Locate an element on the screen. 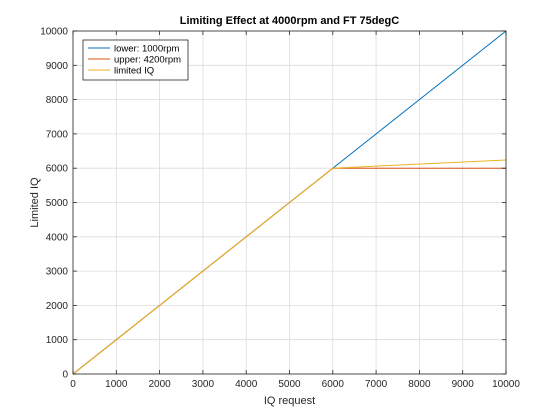 This screenshot has height=420, width=560. x-tick-label: 7000 is located at coordinates (376, 384).